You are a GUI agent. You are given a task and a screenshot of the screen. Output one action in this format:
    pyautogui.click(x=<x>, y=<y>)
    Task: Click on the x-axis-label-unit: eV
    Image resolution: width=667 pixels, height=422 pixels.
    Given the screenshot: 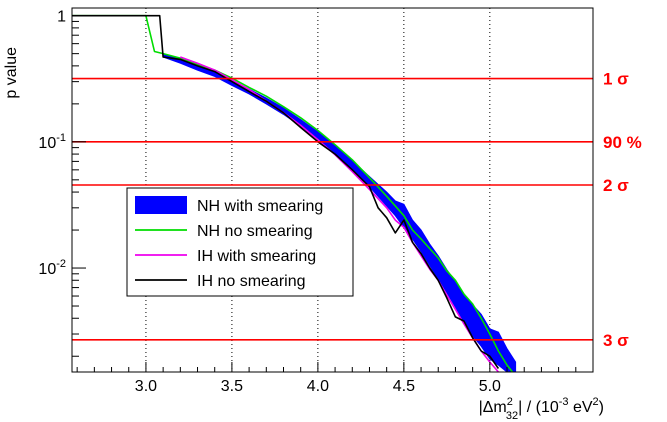 What is the action you would take?
    pyautogui.click(x=581, y=407)
    